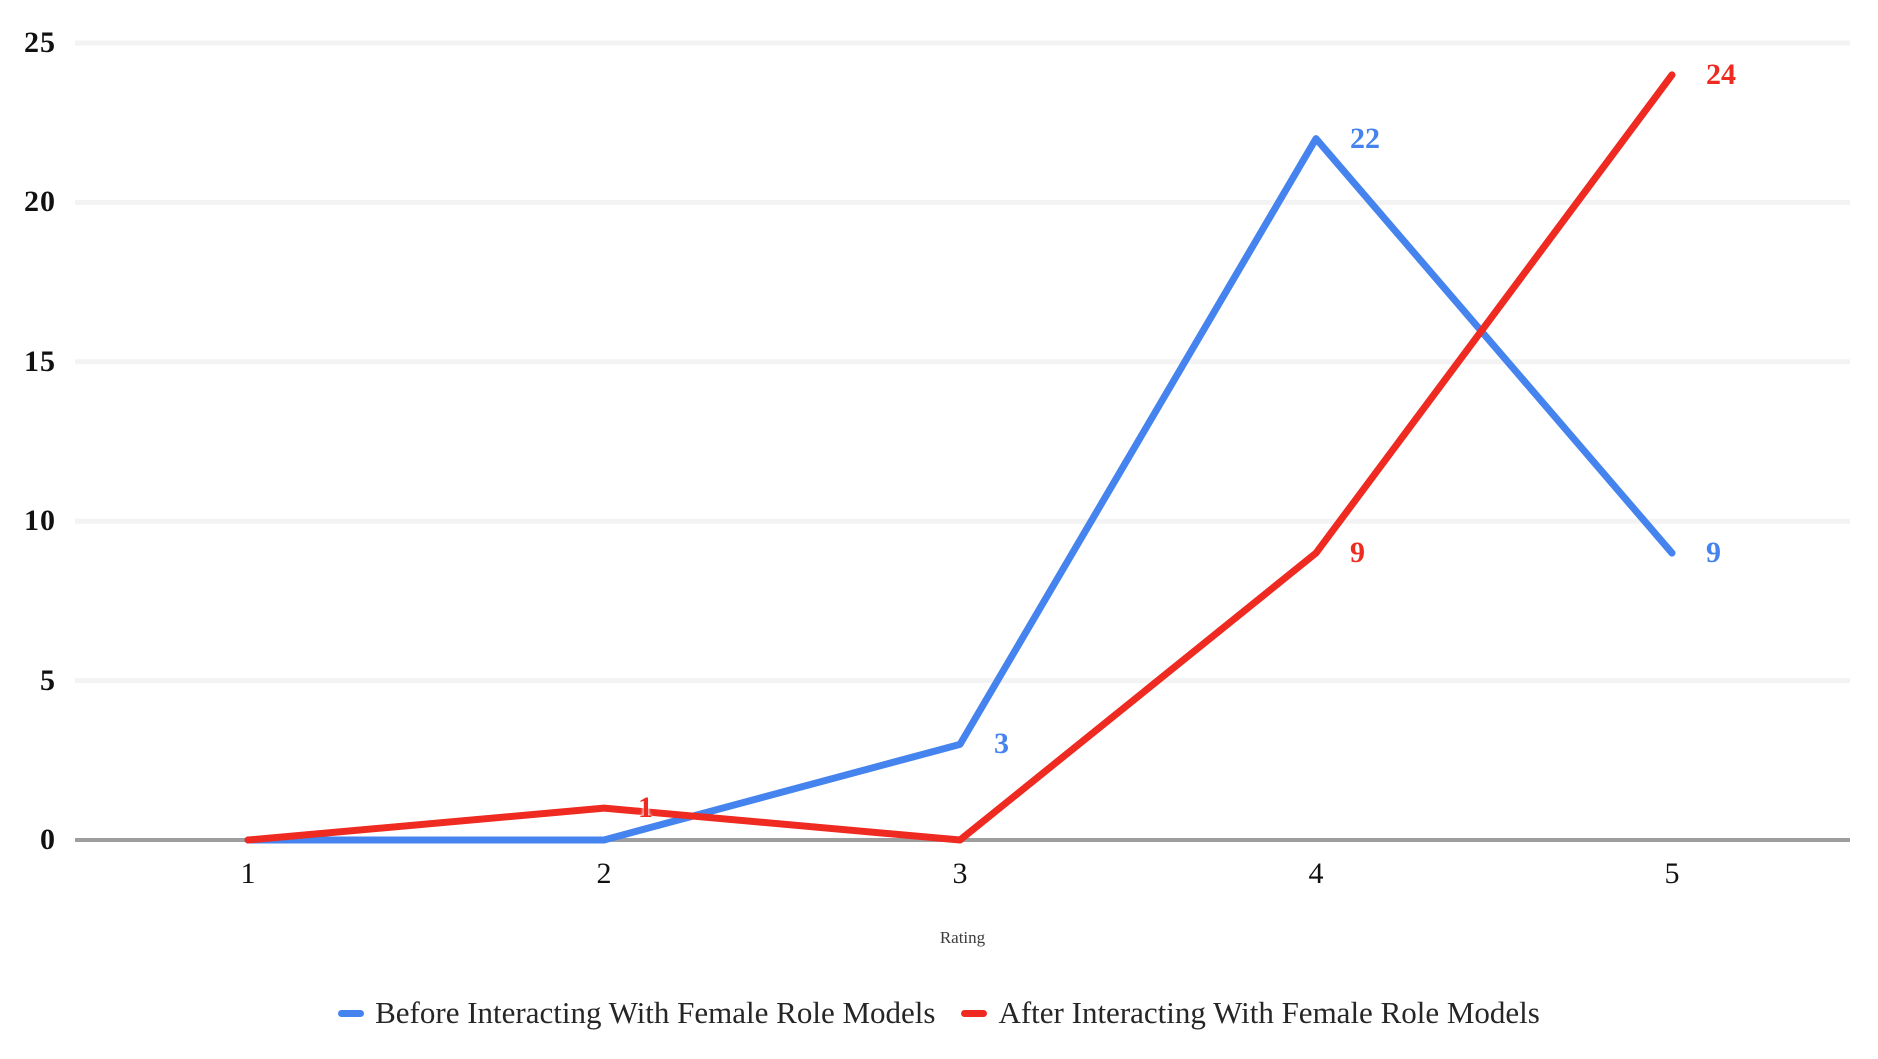  What do you see at coordinates (351, 1013) in the screenshot?
I see `legend-dash-before-icon` at bounding box center [351, 1013].